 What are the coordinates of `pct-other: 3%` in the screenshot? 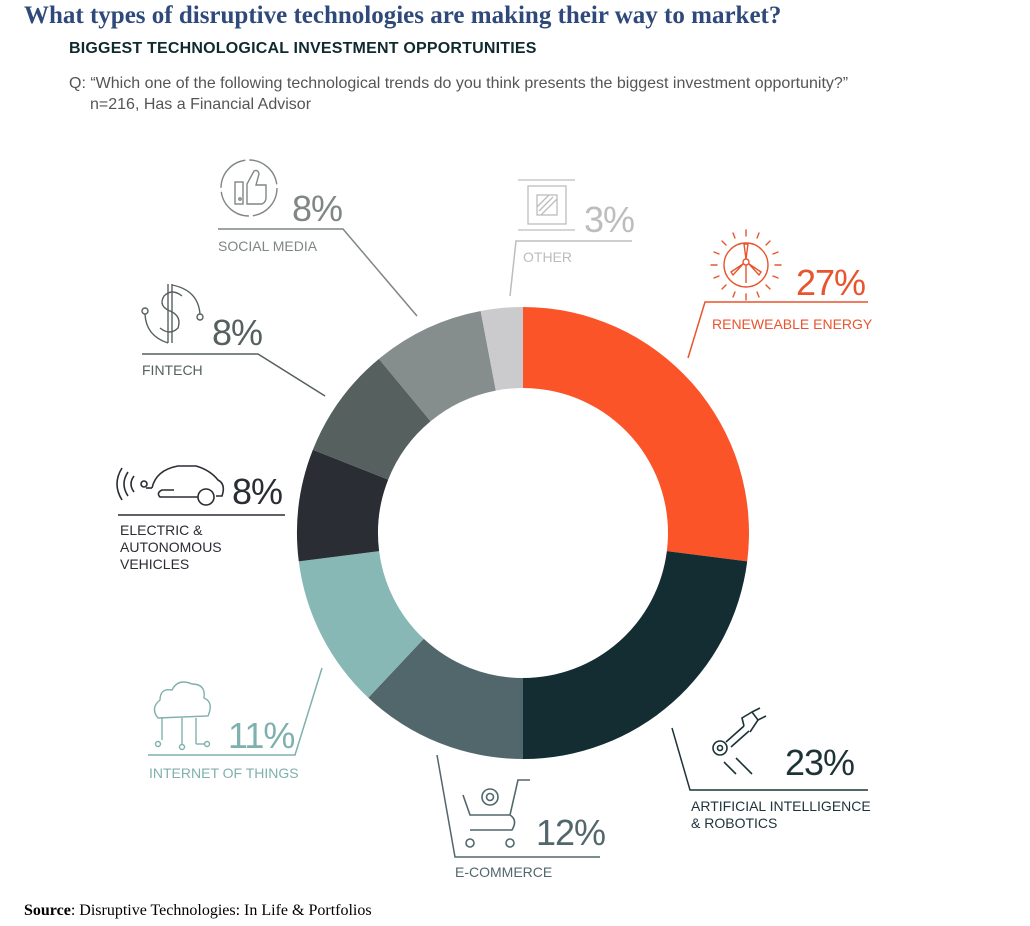 It's located at (609, 219).